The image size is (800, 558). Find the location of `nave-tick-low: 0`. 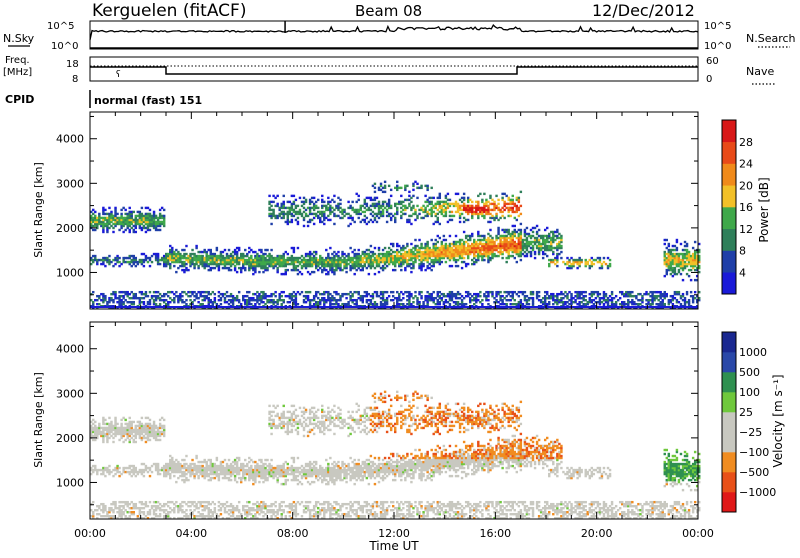

nave-tick-low: 0 is located at coordinates (709, 79).